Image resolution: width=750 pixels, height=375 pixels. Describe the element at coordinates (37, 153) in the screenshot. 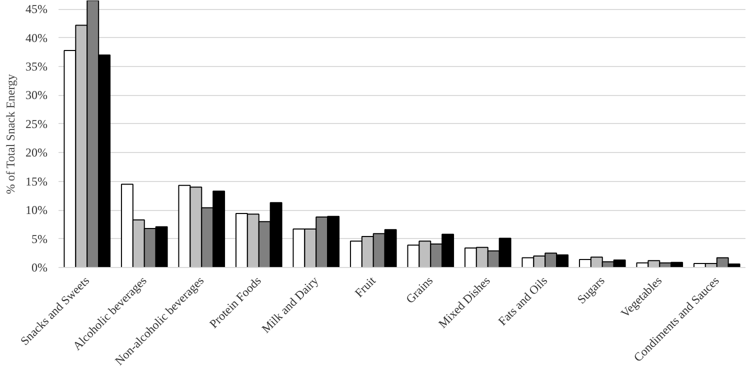

I see `y-tick-label: 20%` at that location.